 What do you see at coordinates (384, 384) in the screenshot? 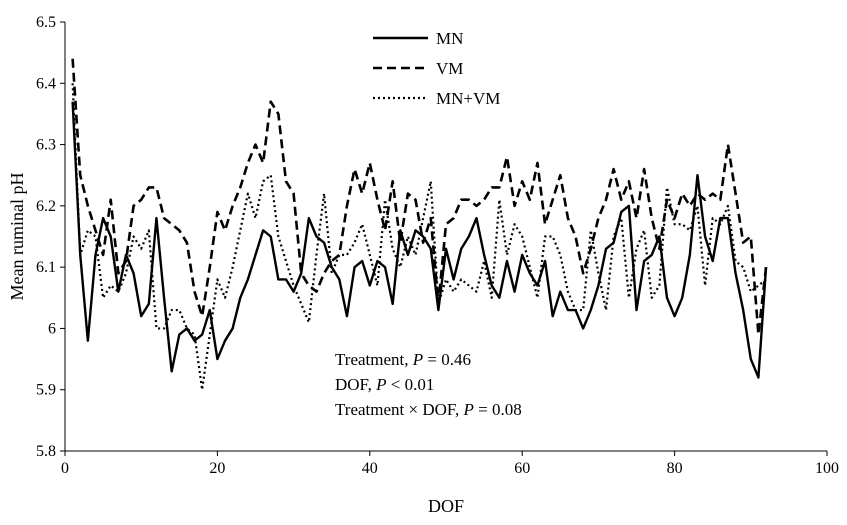
I see `stats-annotation: DOF, P < 0.01` at bounding box center [384, 384].